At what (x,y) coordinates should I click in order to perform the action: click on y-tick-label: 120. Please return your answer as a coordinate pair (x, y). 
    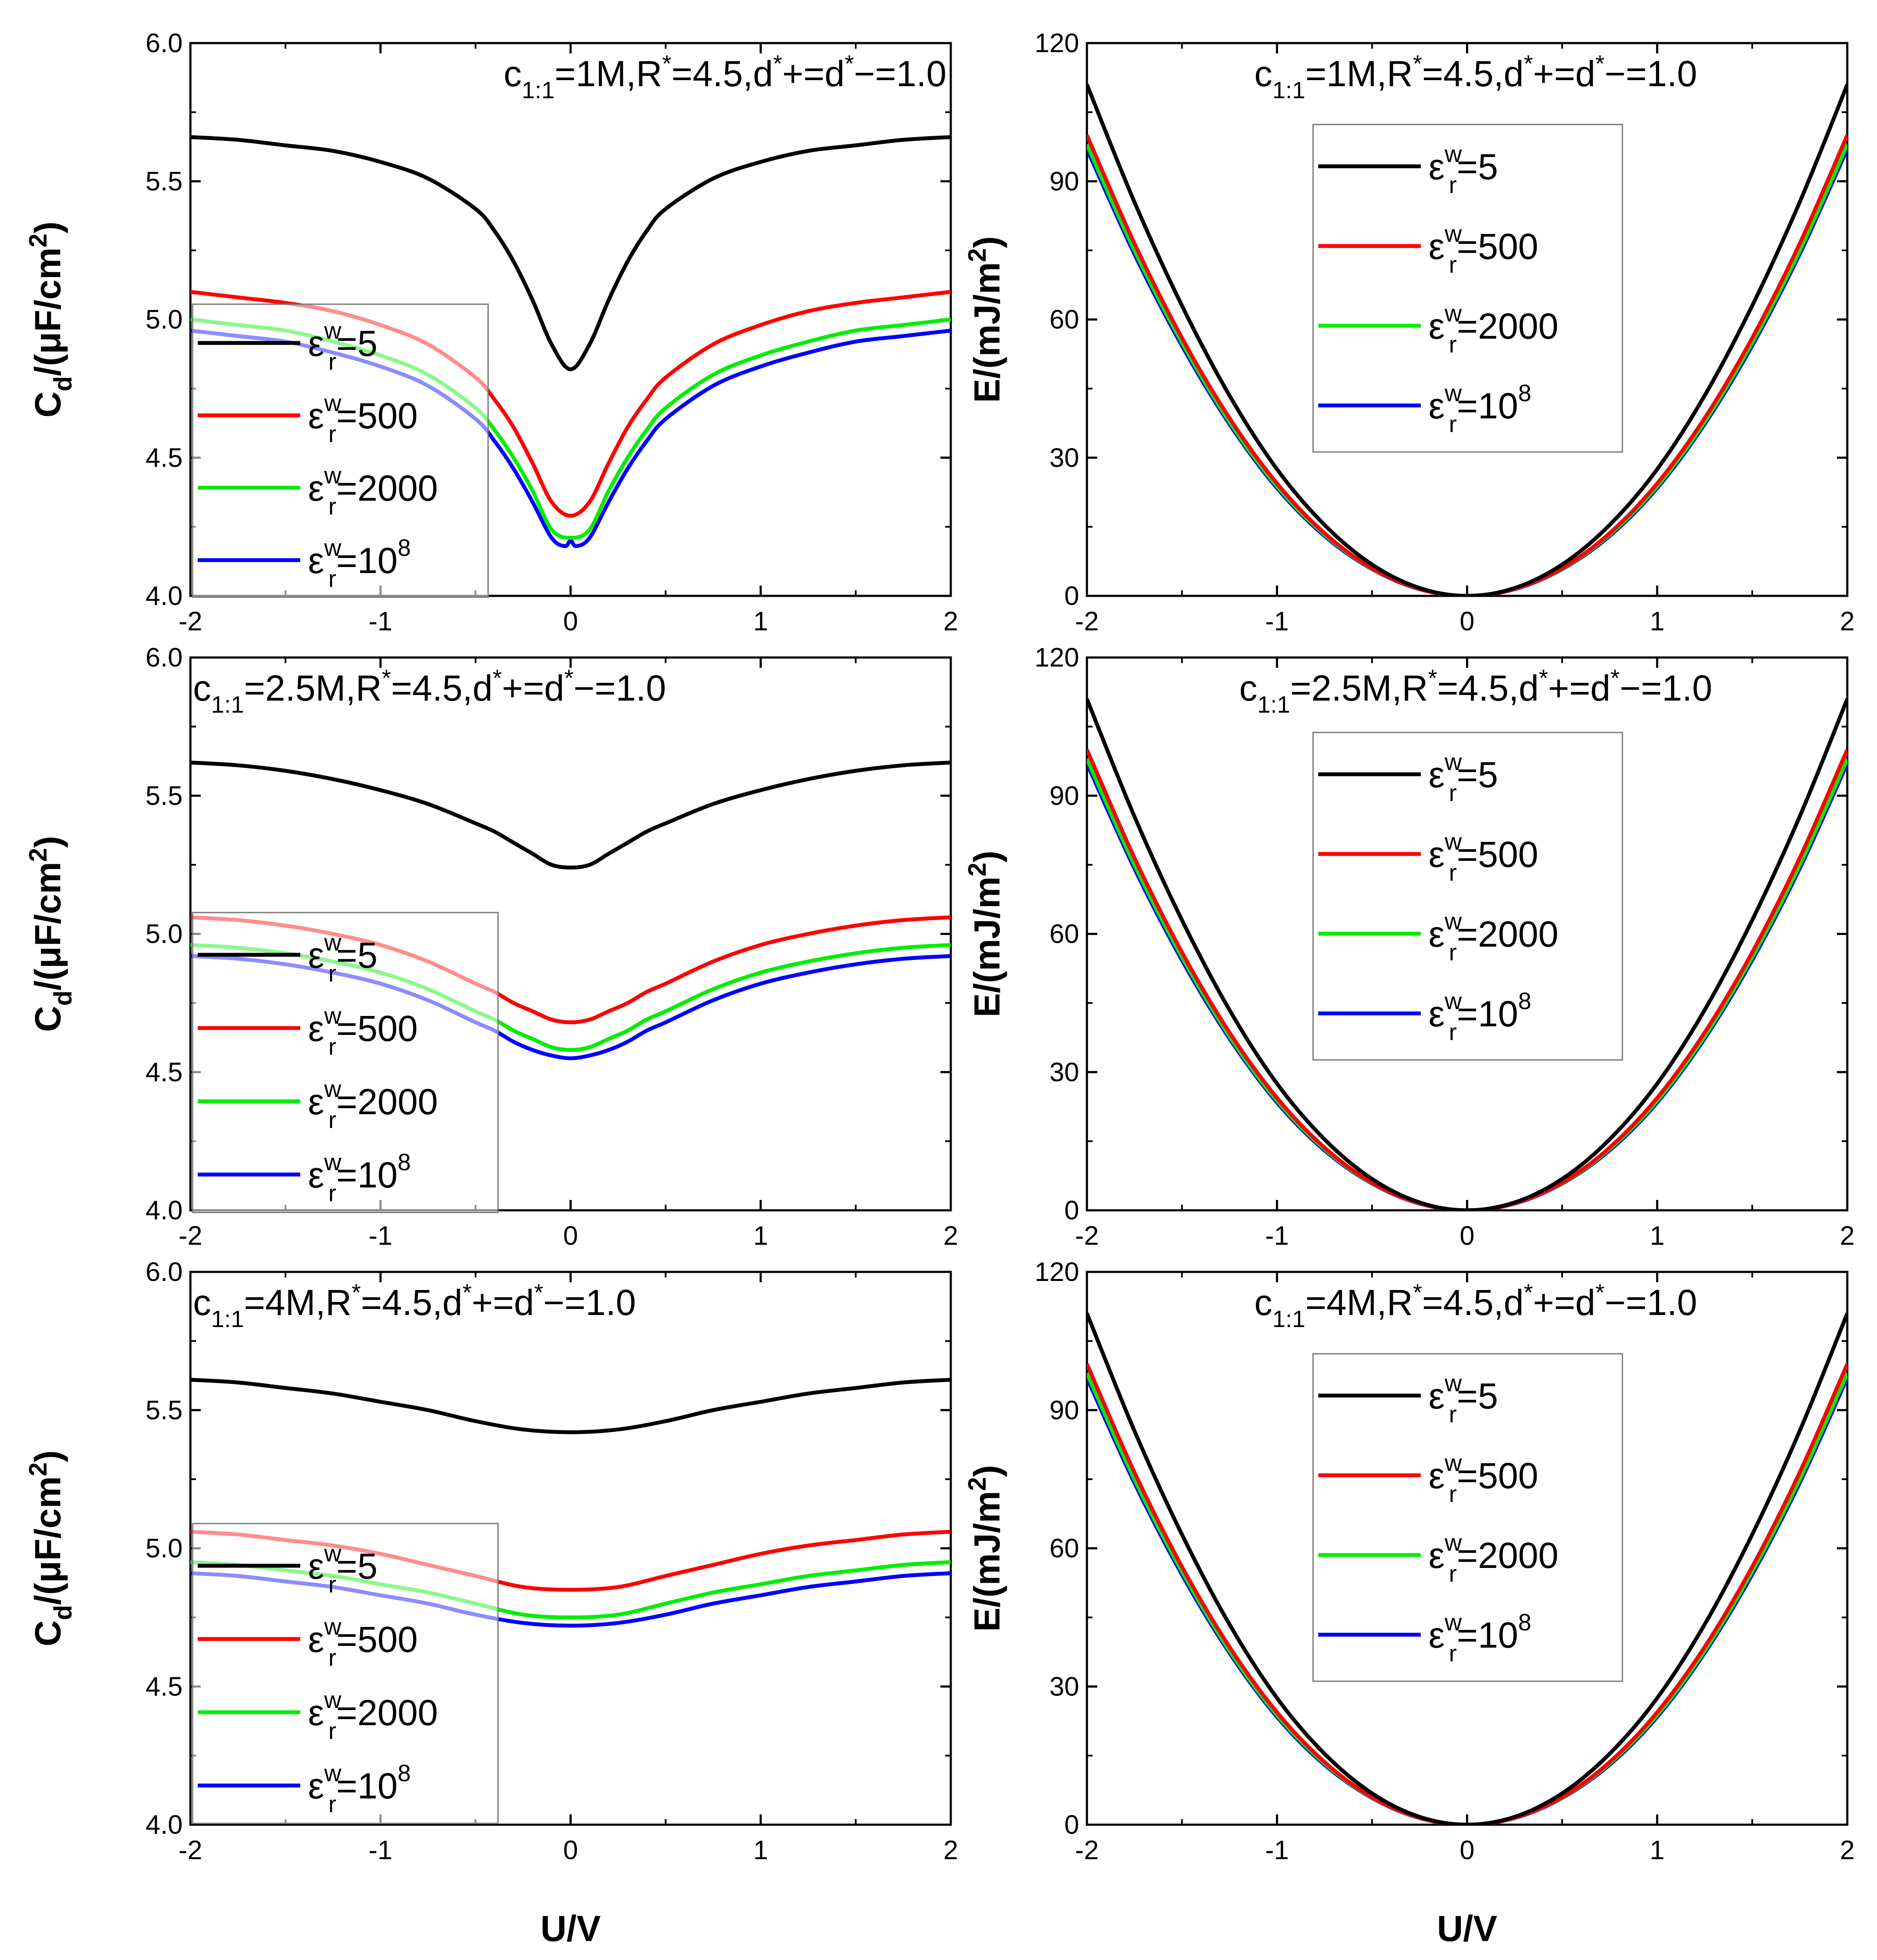
    Looking at the image, I should click on (1057, 658).